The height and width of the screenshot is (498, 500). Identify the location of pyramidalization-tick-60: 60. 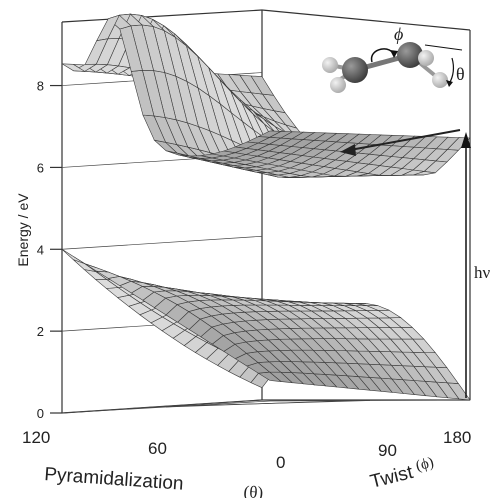
(157, 448).